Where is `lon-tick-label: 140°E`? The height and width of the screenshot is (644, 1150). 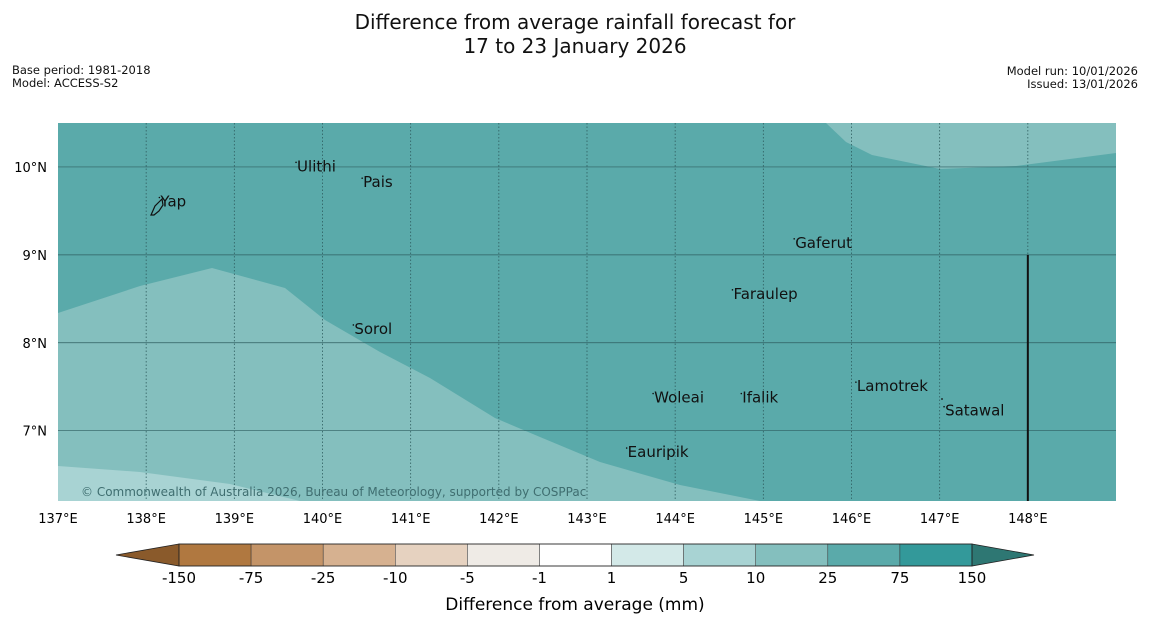
lon-tick-label: 140°E is located at coordinates (323, 519).